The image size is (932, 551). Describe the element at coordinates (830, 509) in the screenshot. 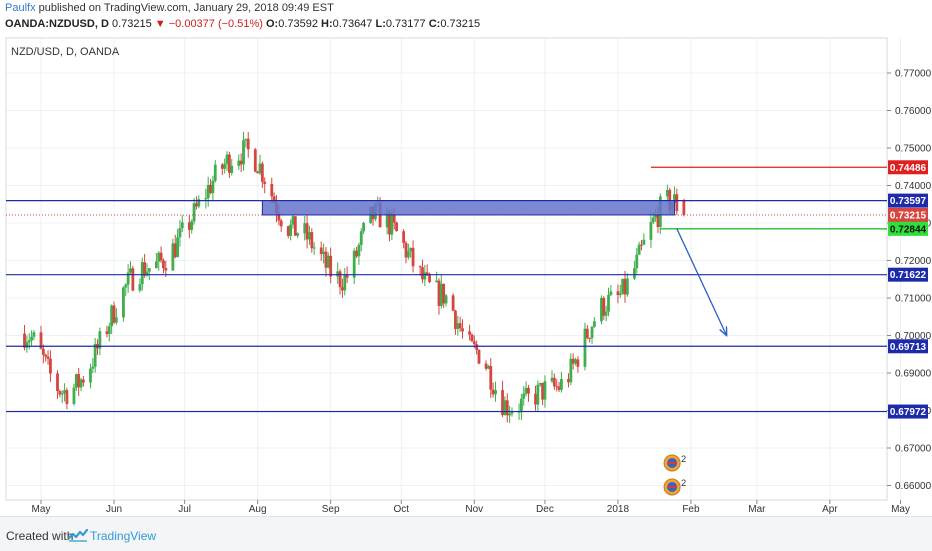

I see `time-axis-label: Apr` at that location.